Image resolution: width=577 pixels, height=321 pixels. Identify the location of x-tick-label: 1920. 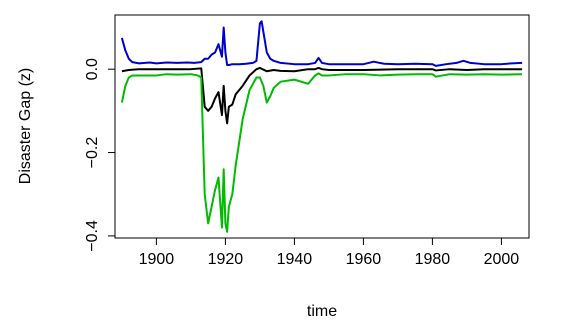
(226, 259).